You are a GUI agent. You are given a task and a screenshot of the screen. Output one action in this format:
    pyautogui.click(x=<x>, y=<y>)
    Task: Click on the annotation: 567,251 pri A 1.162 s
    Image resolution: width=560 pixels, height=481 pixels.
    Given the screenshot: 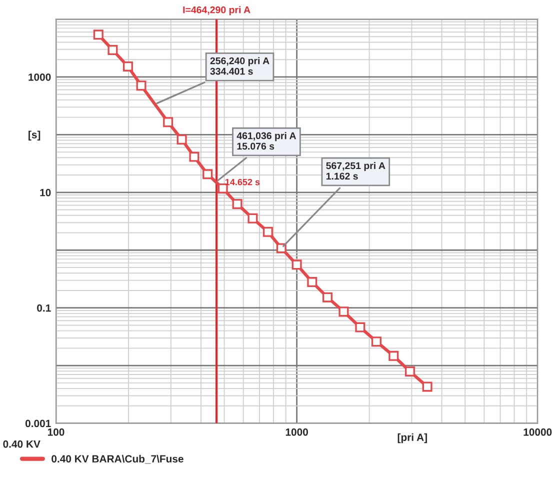 What is the action you would take?
    pyautogui.click(x=356, y=171)
    